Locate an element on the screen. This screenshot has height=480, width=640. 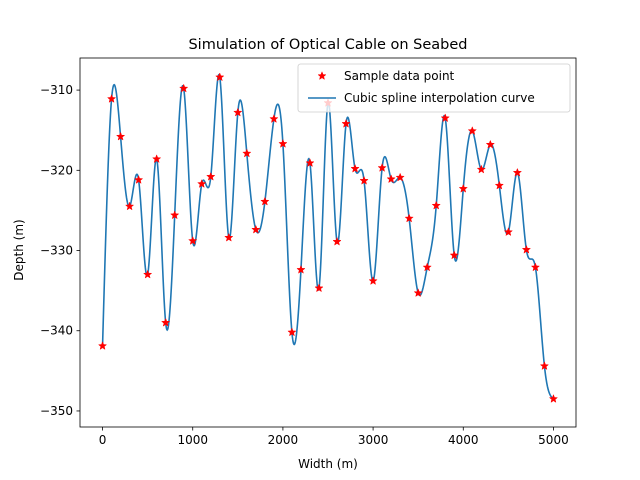
chart-title: Simulation of Optical Cable on Seabed is located at coordinates (327, 45).